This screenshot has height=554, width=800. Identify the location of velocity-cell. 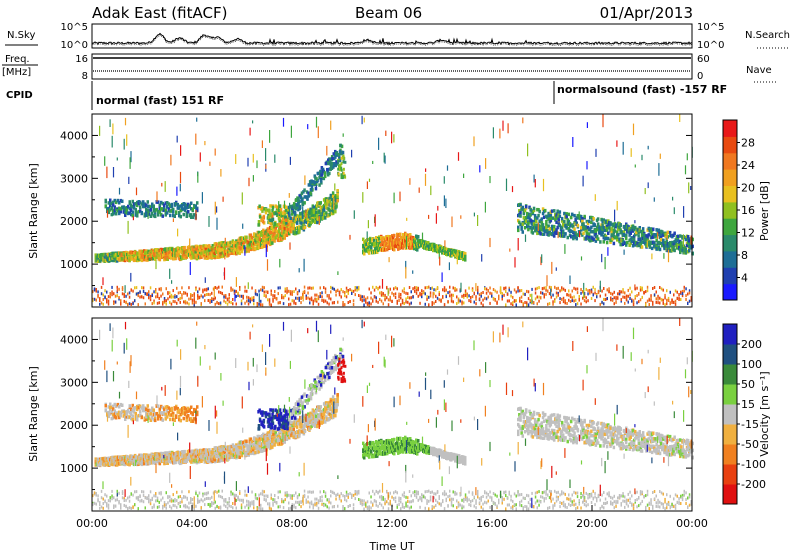
(118, 460).